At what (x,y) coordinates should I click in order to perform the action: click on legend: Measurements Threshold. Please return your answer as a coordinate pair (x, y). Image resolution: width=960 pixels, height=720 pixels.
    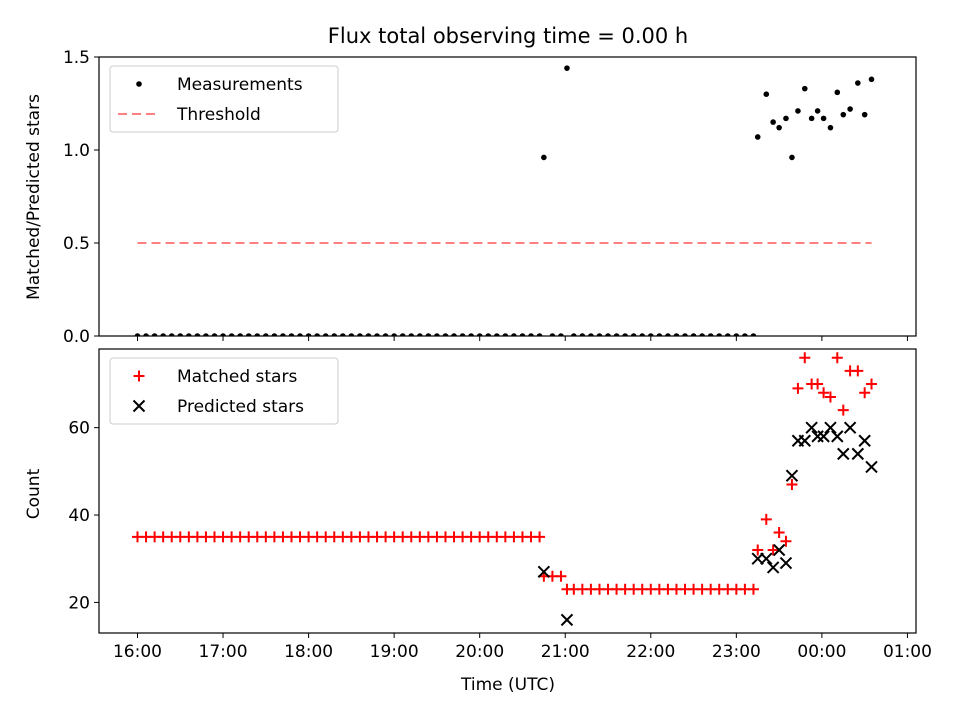
    Looking at the image, I should click on (224, 99).